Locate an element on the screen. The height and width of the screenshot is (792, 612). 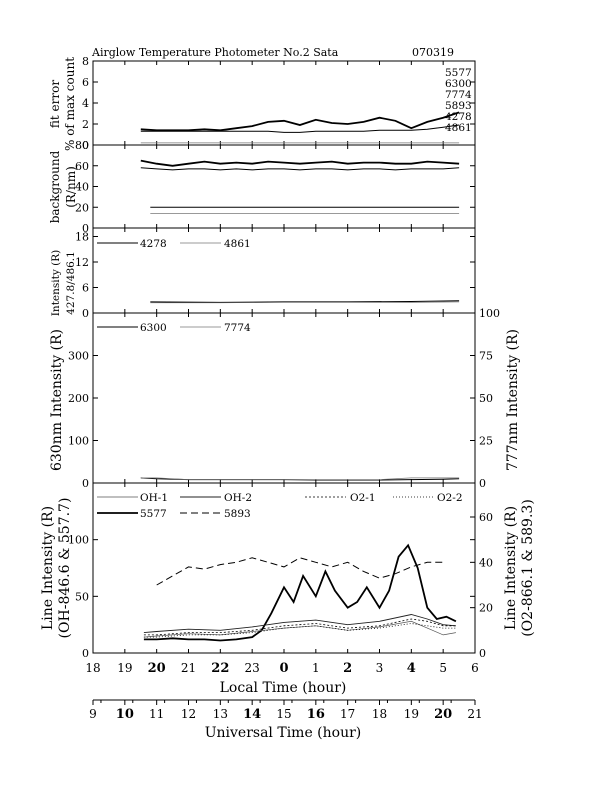
ut-tick-label-17: 17 is located at coordinates (347, 714).